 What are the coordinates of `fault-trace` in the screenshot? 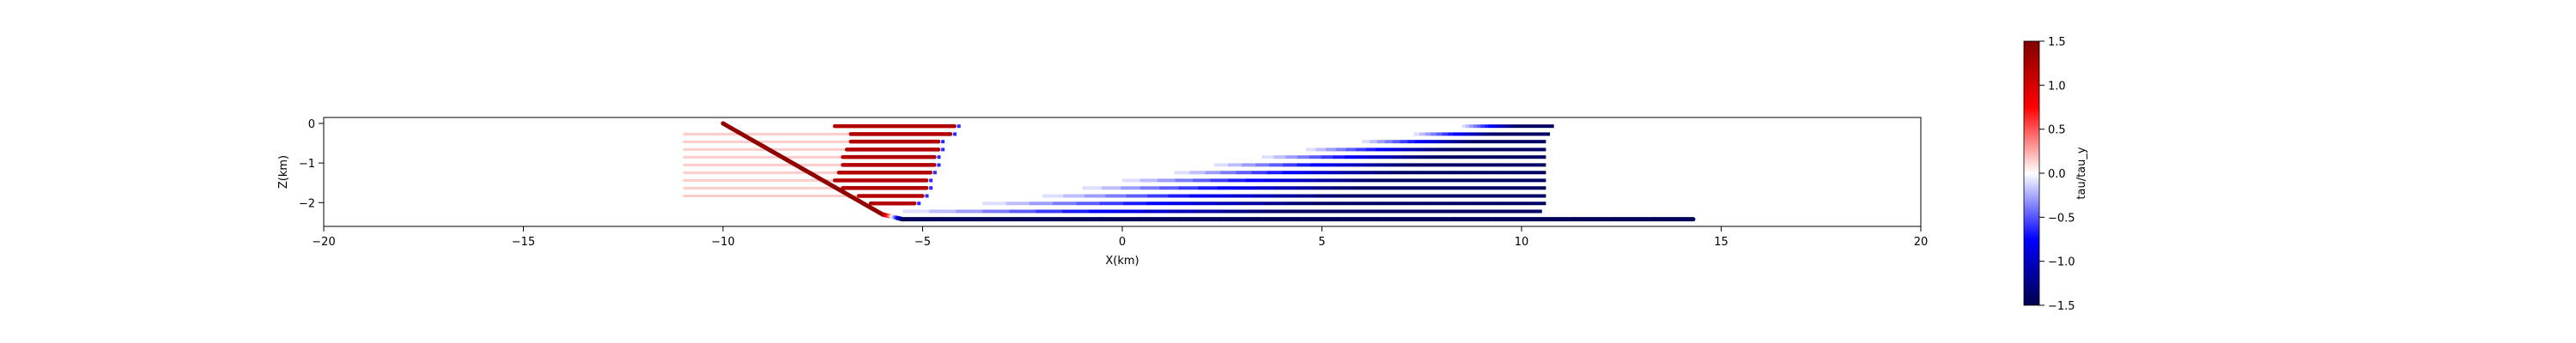 It's located at (1208, 171).